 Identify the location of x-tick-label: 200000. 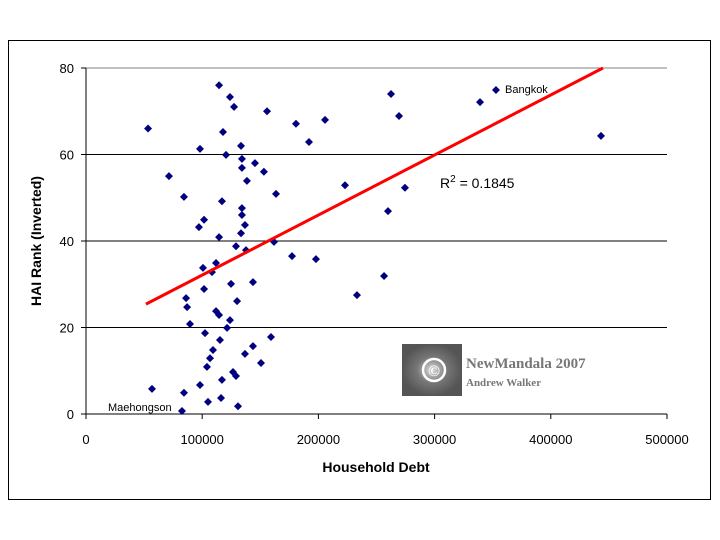
(318, 439).